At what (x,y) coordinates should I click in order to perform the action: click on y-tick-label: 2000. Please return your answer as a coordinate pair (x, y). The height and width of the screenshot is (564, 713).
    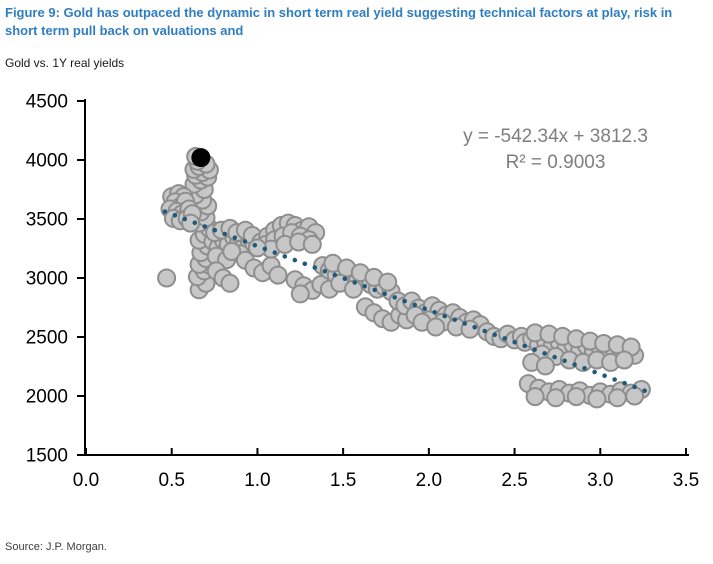
    Looking at the image, I should click on (47, 397).